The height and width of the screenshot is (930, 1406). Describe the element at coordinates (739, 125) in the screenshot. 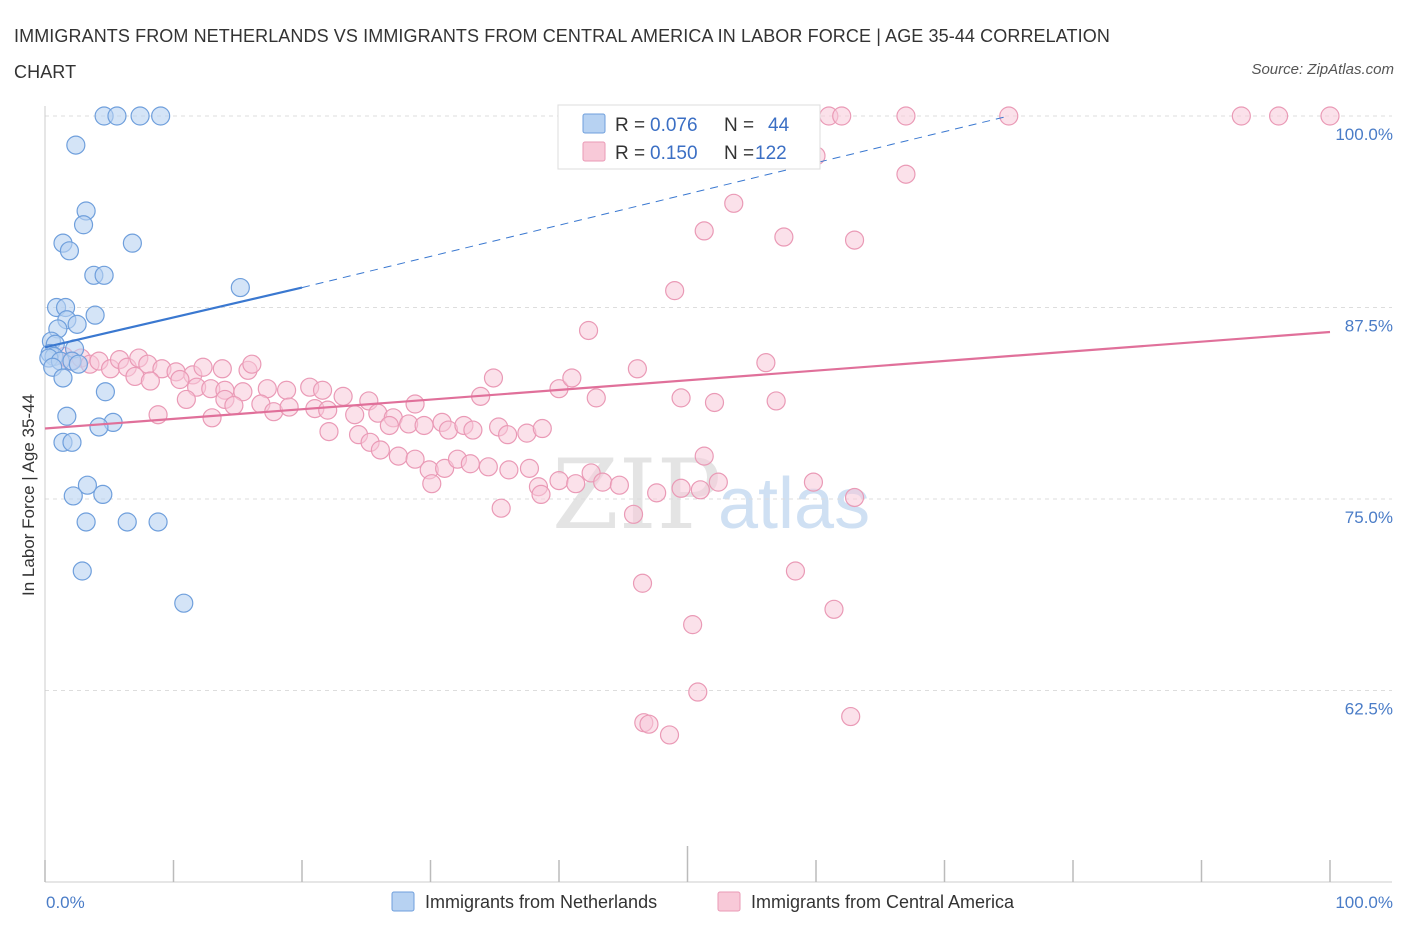

I see `stats-n-label-1: N =` at that location.